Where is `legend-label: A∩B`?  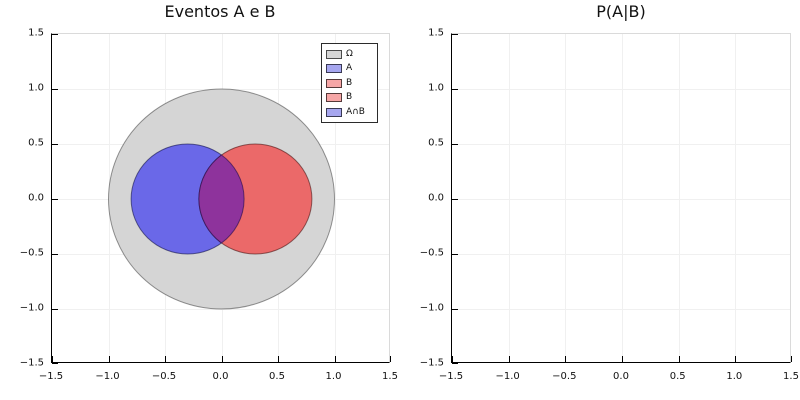 legend-label: A∩B is located at coordinates (355, 111).